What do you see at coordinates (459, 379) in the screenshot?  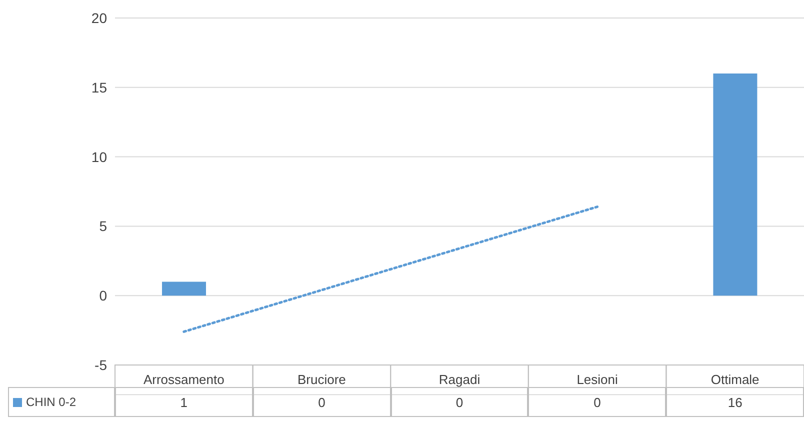 I see `x-tick-label: Ragadi` at bounding box center [459, 379].